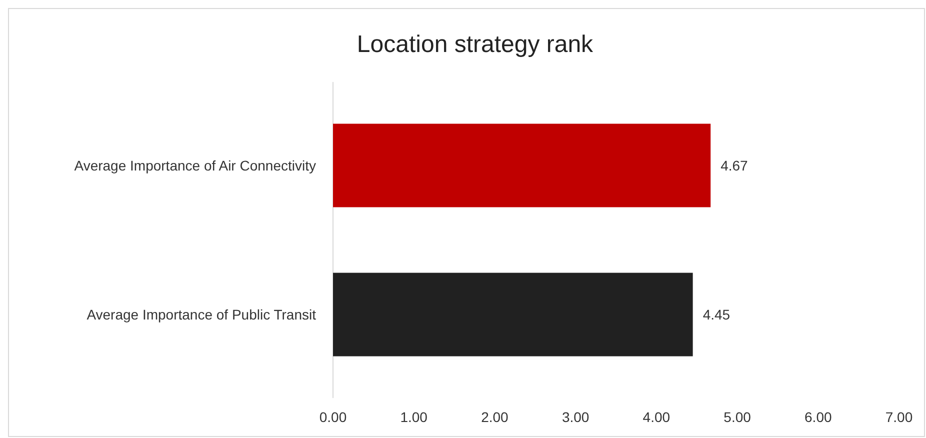 Image resolution: width=926 pixels, height=438 pixels. What do you see at coordinates (576, 417) in the screenshot?
I see `x-tick-label: 3.00` at bounding box center [576, 417].